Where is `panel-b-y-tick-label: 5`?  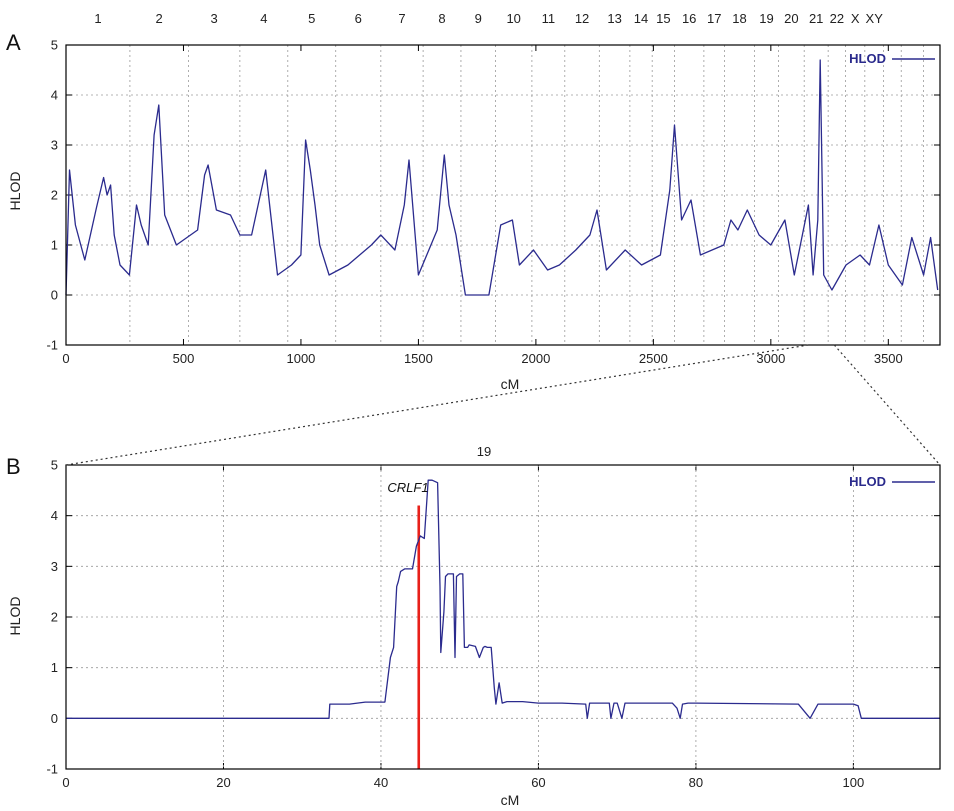 panel-b-y-tick-label: 5 is located at coordinates (54, 465).